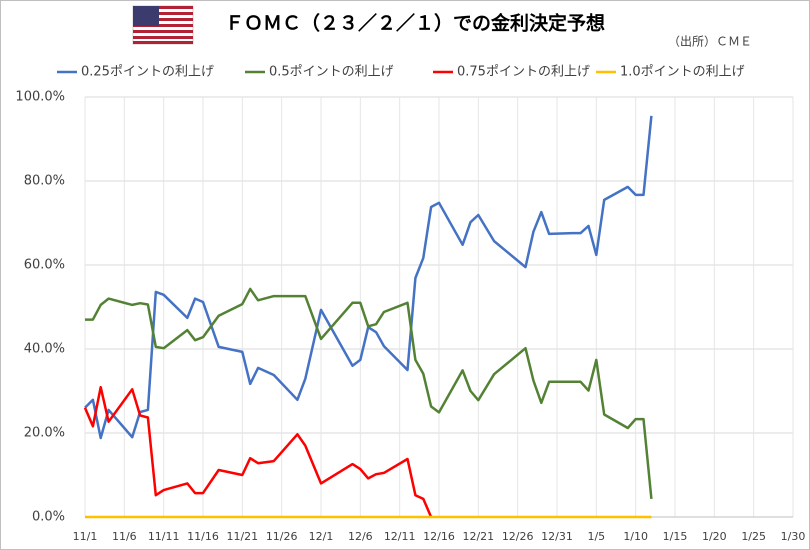  I want to click on x-tick-label: 11/1, so click(85, 536).